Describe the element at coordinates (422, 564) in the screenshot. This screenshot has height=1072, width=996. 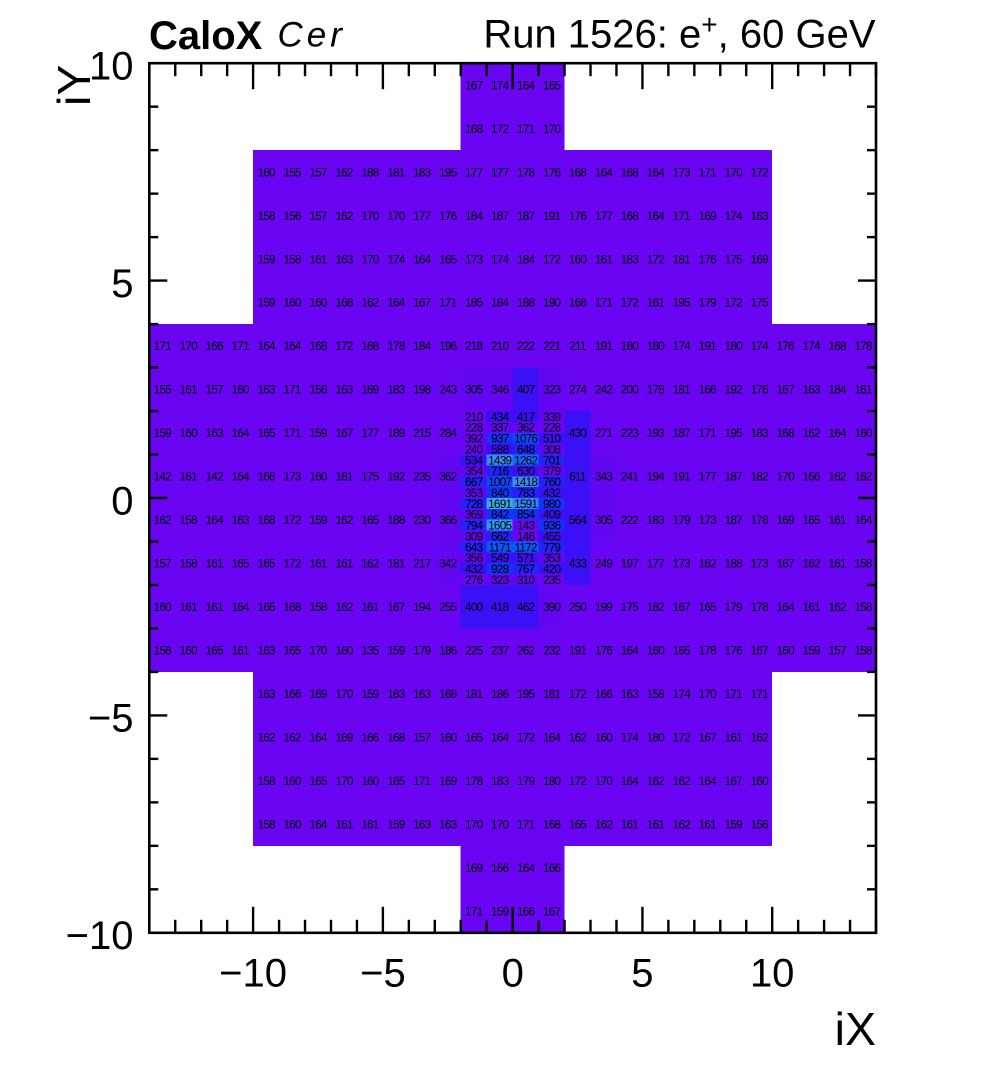
I see `svg-text: 217` at that location.